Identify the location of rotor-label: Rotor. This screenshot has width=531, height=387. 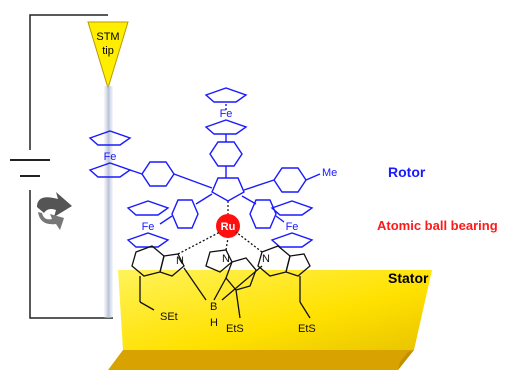
(407, 172).